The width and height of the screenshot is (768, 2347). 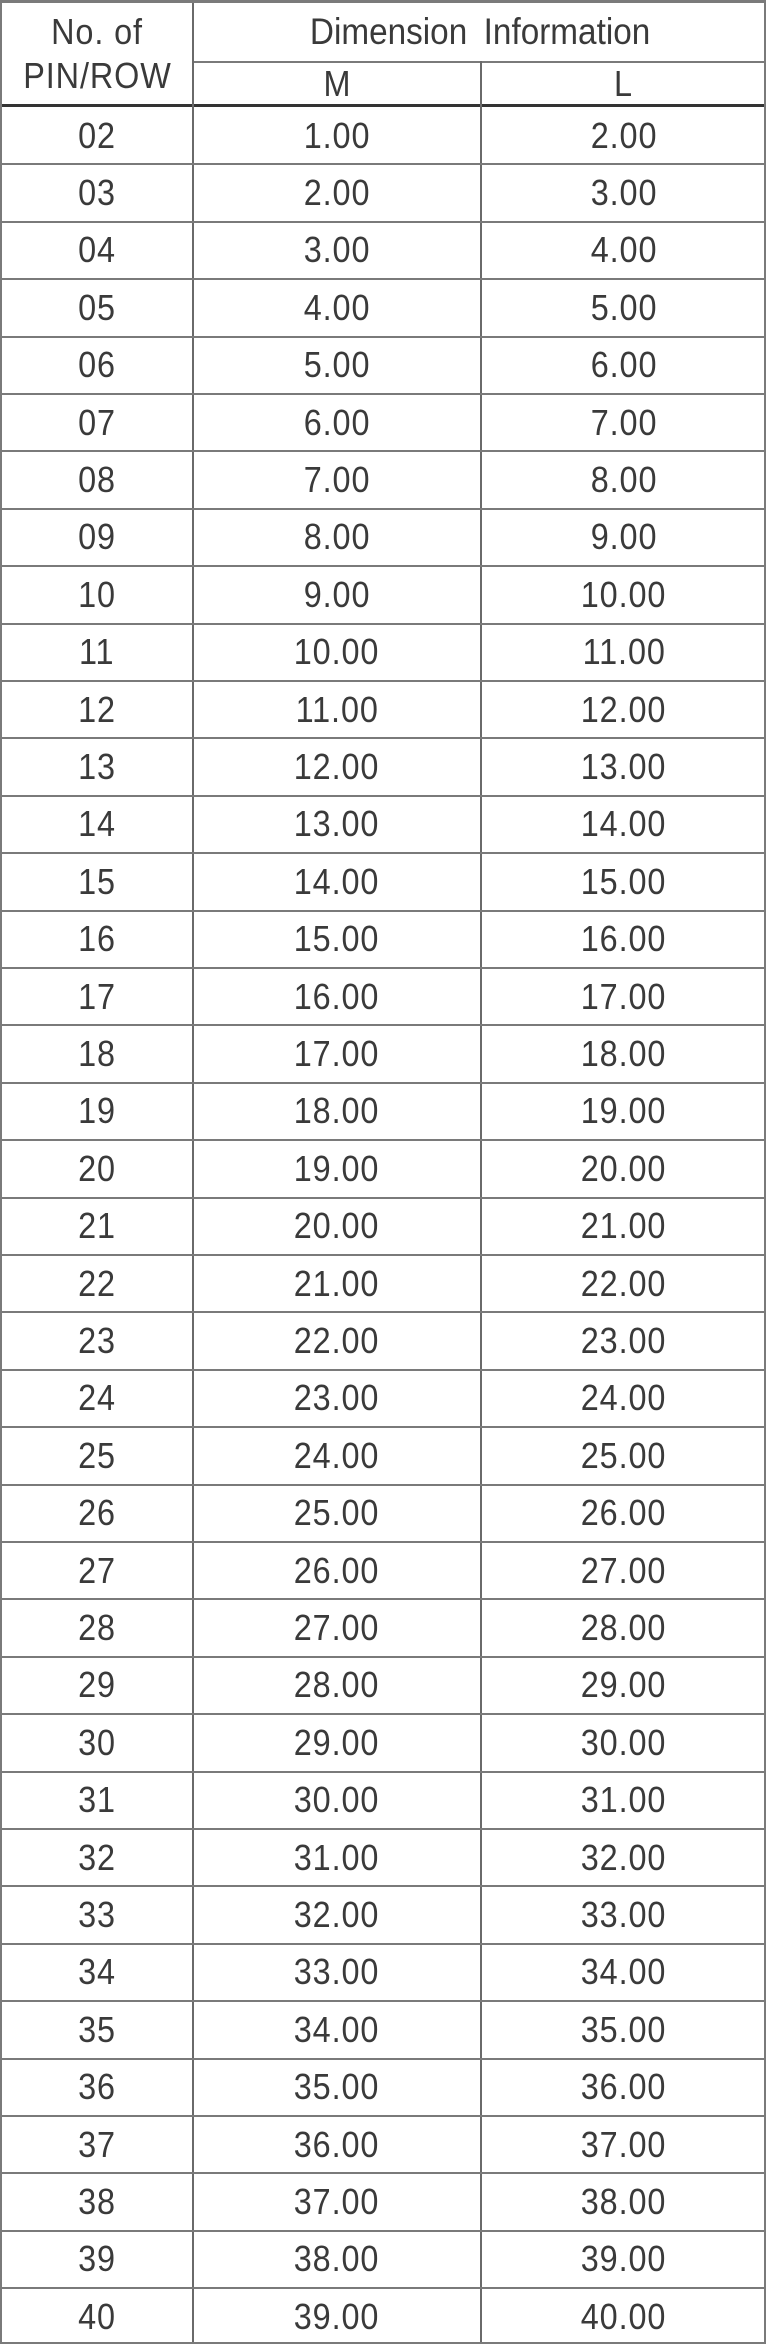 I want to click on cell-text: 29, so click(x=97, y=1685).